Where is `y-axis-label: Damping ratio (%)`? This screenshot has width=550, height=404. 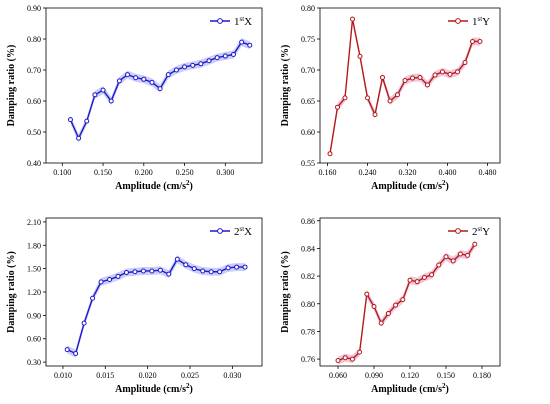
y-axis-label: Damping ratio (%) is located at coordinates (11, 292).